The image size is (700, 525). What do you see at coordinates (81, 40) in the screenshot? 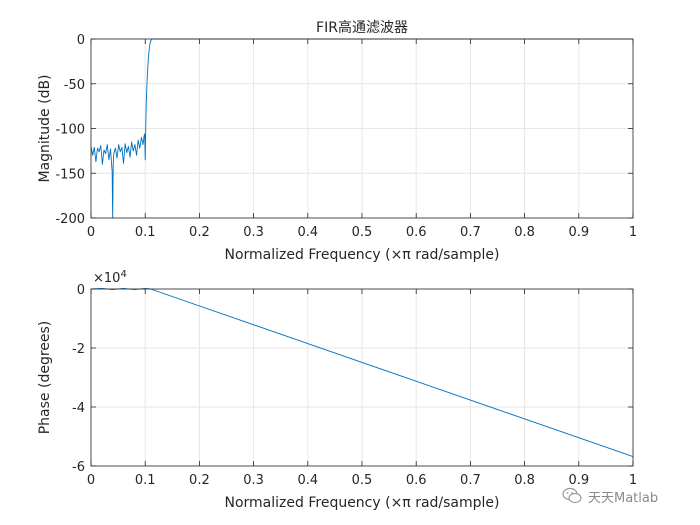
I see `chart1-y-tick-label-0: 0` at bounding box center [81, 40].